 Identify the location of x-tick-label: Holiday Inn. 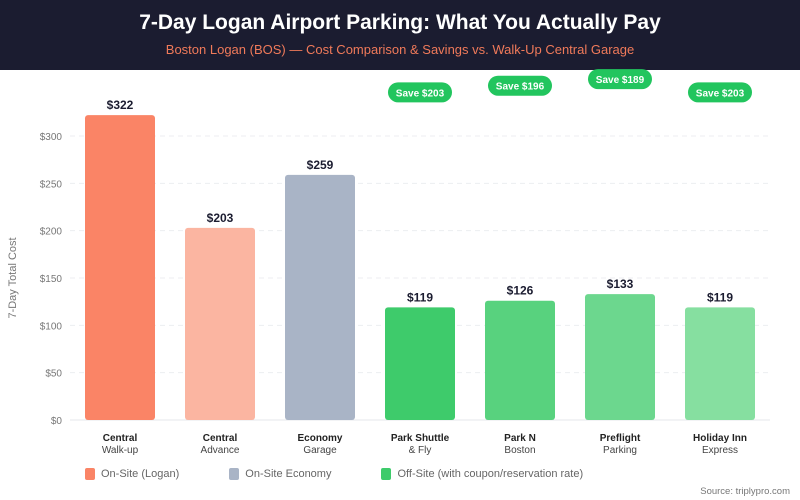
(720, 438).